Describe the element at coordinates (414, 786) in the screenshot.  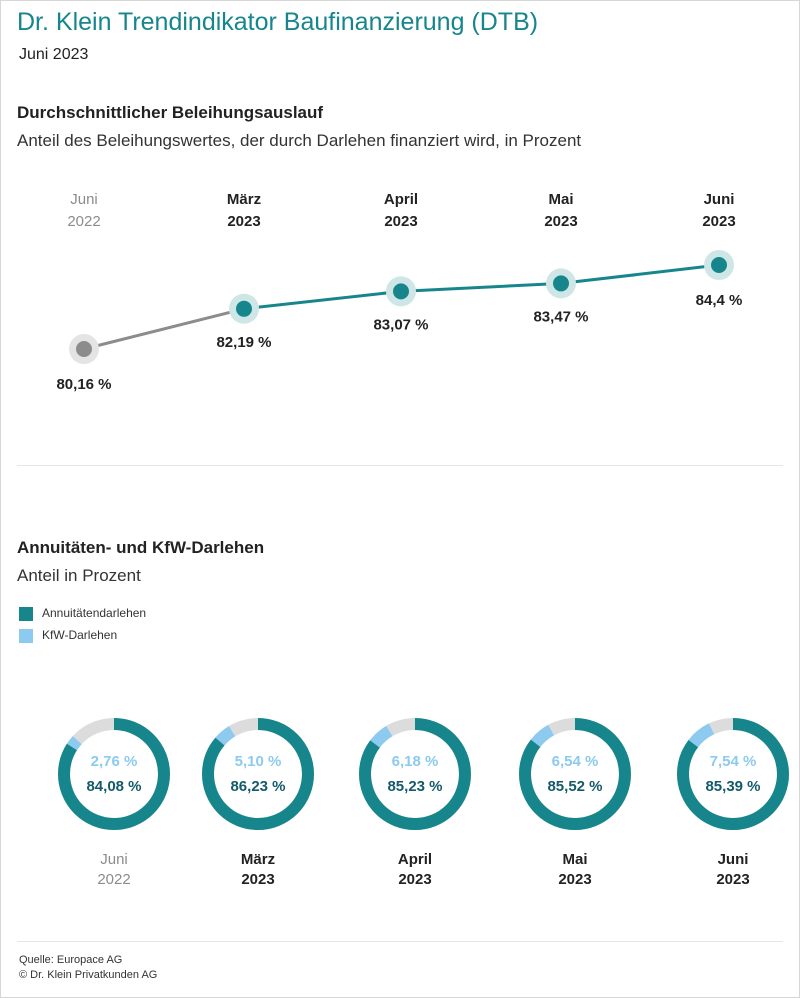
I see `donut-annuity-label: 85,23 %` at that location.